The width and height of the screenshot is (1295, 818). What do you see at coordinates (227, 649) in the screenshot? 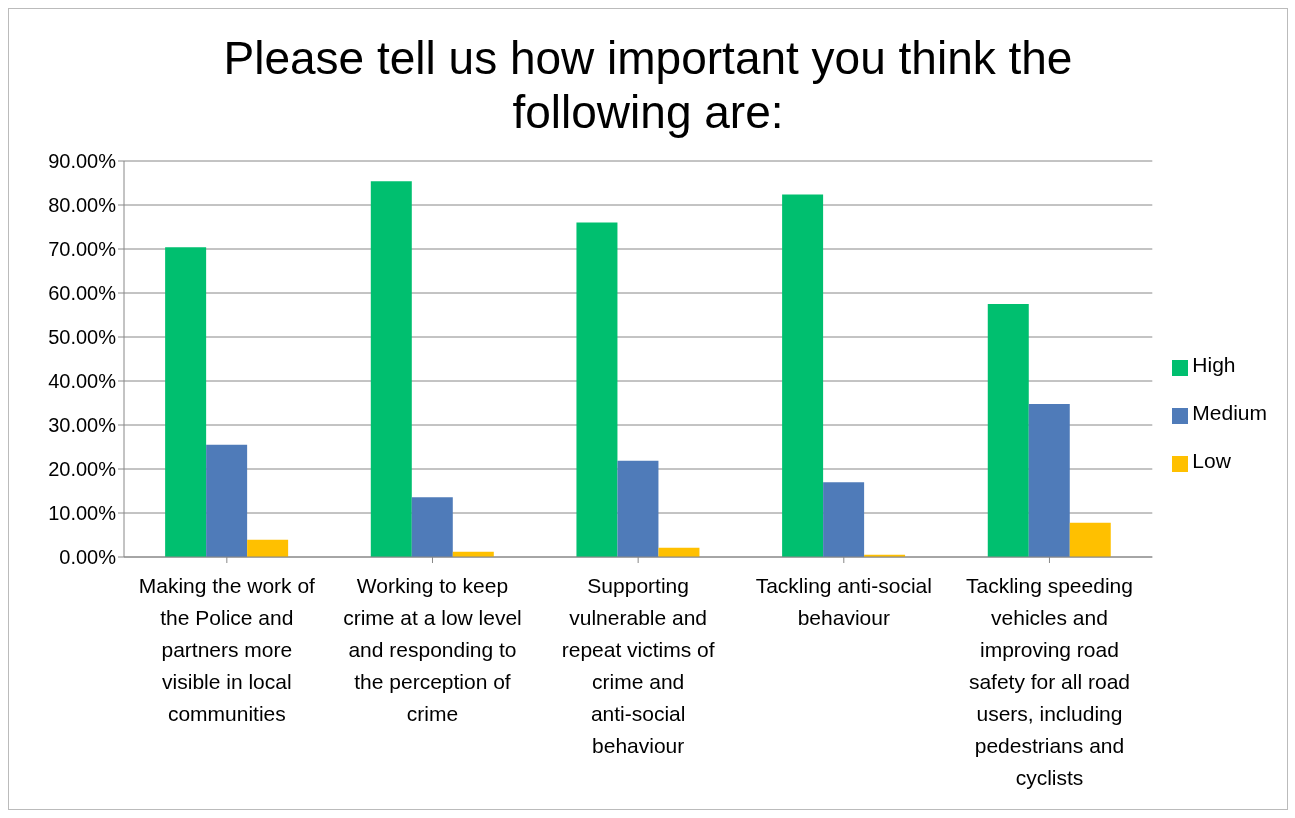
I see `x-tick-label: Making the work of the Police and partners more visible in local communities` at bounding box center [227, 649].